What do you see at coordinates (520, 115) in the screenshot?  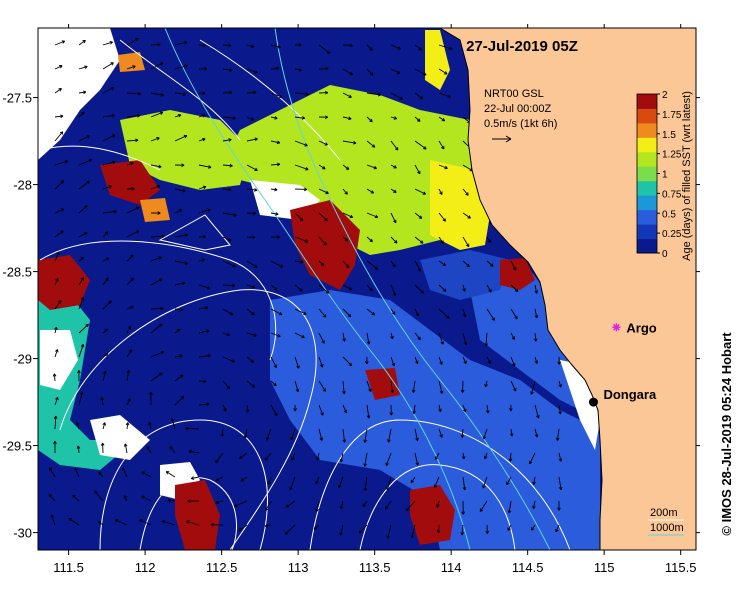 I see `current-note: NRT00 GSL 22-Jul 00:00Z 0.5m/s (1kt 6h)` at bounding box center [520, 115].